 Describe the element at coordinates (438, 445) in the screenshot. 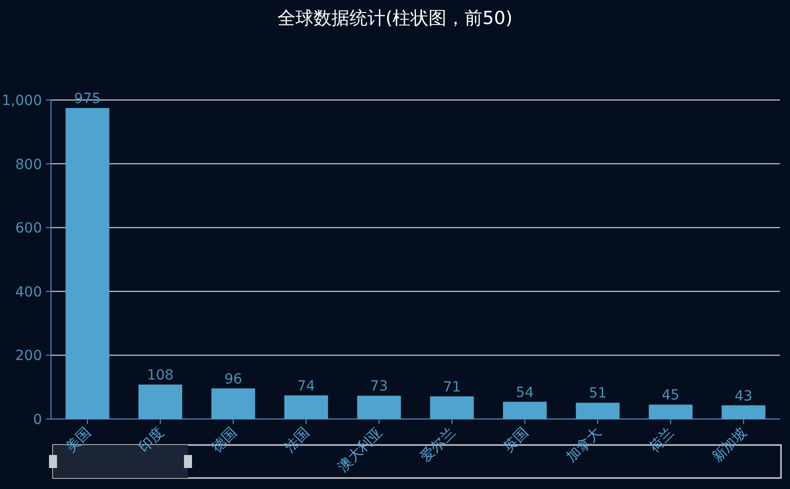

I see `x-tick-label: 爱尔兰` at that location.